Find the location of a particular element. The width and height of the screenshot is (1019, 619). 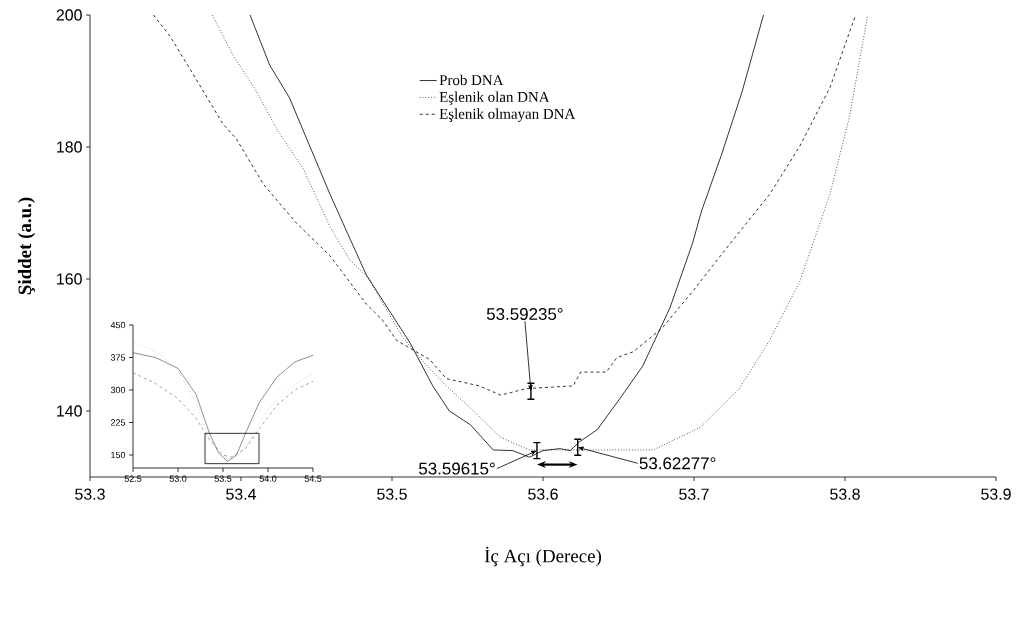

annotation: 53.62277° is located at coordinates (677, 463).